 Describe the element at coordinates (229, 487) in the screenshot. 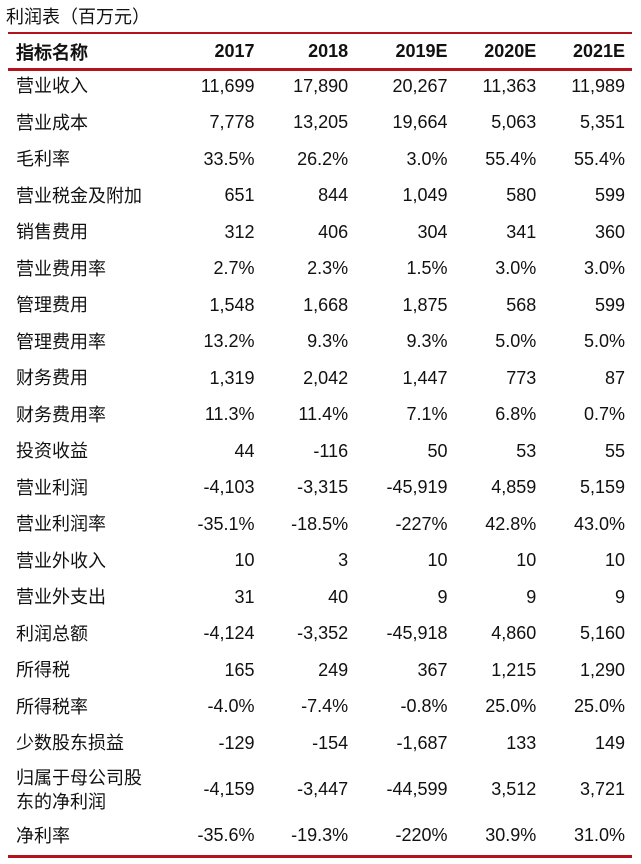

I see `value-cell: -4,103` at that location.